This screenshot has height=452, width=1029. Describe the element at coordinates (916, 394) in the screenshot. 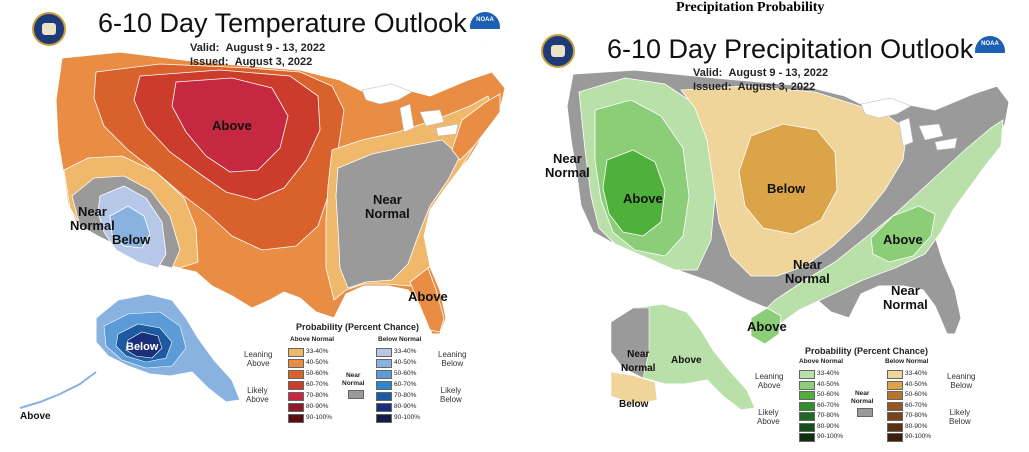

I see `legend-below-label: 50-60%` at that location.